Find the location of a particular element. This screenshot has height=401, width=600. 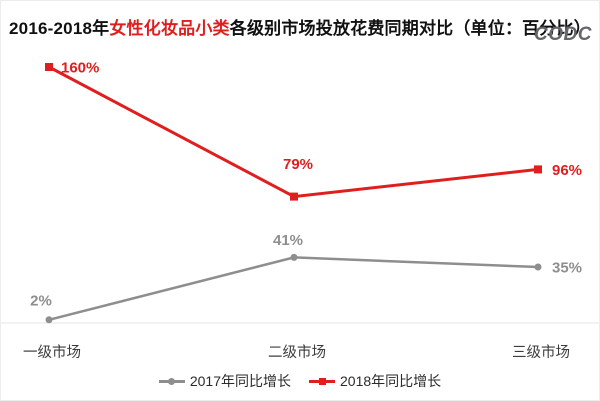

title-highlight: 女性化妆品小类 is located at coordinates (169, 28).